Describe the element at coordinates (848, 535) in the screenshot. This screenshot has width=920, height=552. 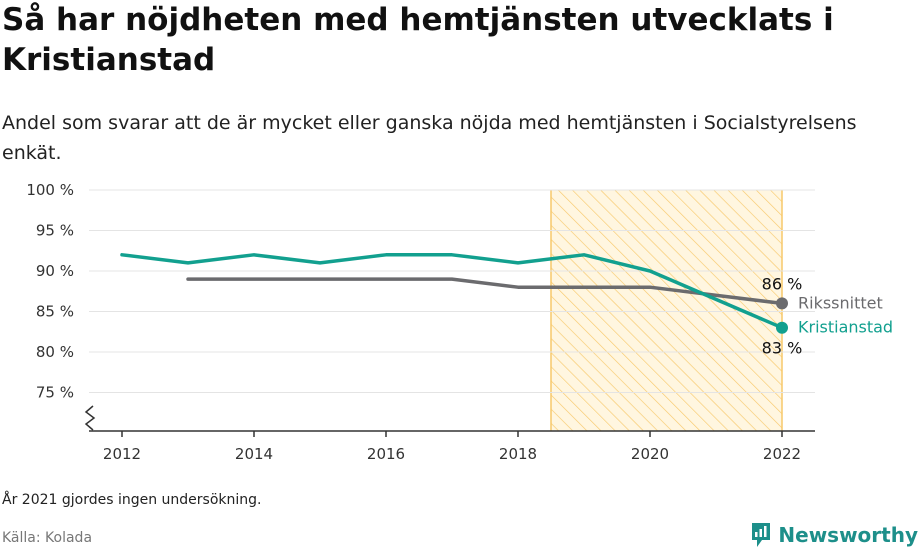
I see `brand-name: Newsworthy` at that location.